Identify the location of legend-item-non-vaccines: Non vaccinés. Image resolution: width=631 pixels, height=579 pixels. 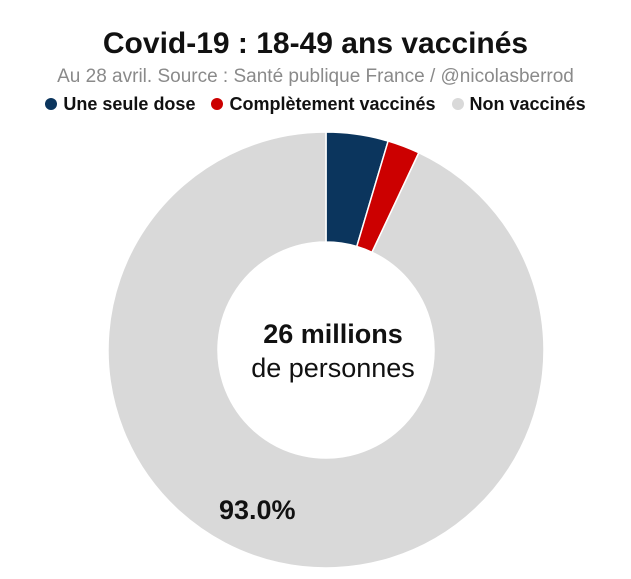
(518, 104).